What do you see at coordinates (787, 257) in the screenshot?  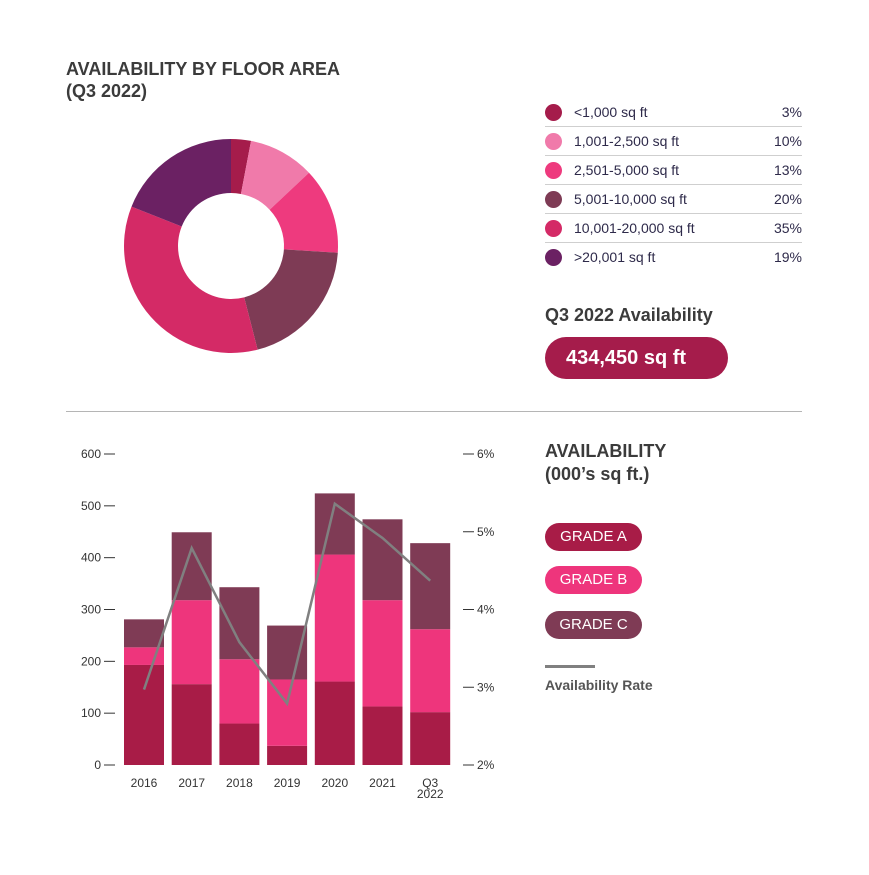 I see `legend-value: 19%` at bounding box center [787, 257].